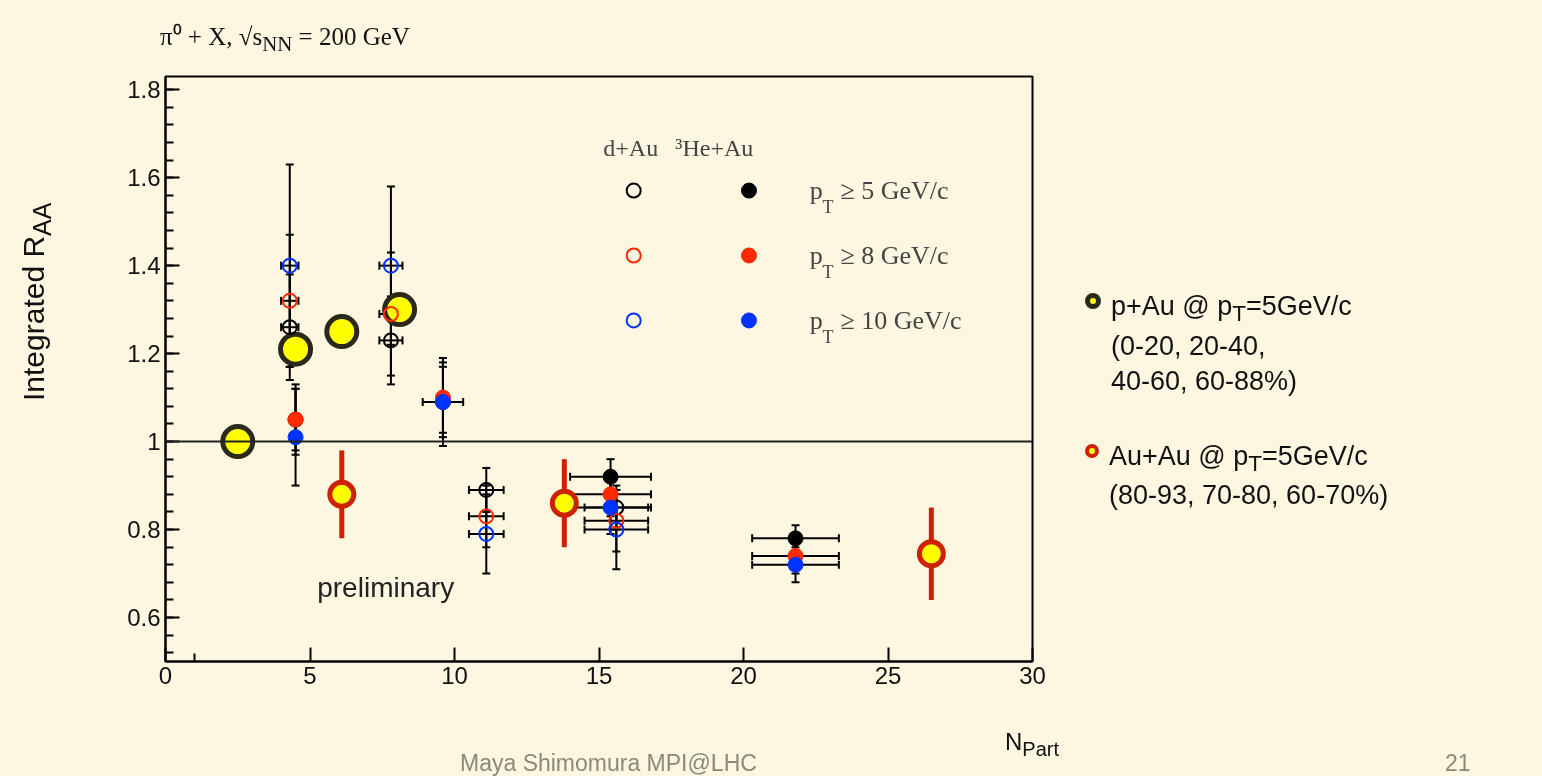 Image resolution: width=1542 pixels, height=776 pixels. What do you see at coordinates (714, 148) in the screenshot?
I see `annotation: ³He+Au` at bounding box center [714, 148].